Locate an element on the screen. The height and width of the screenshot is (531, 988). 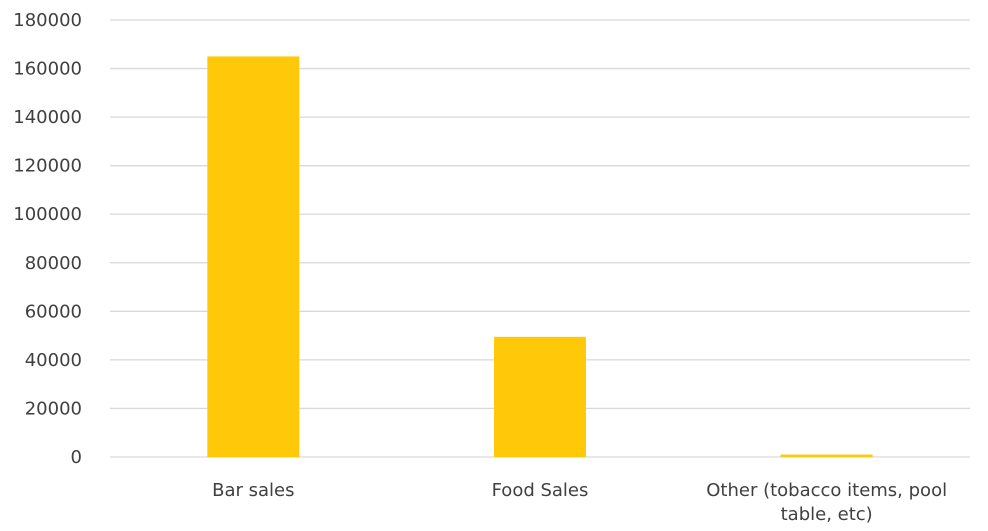
y-tick-label: 180000 is located at coordinates (47, 20).